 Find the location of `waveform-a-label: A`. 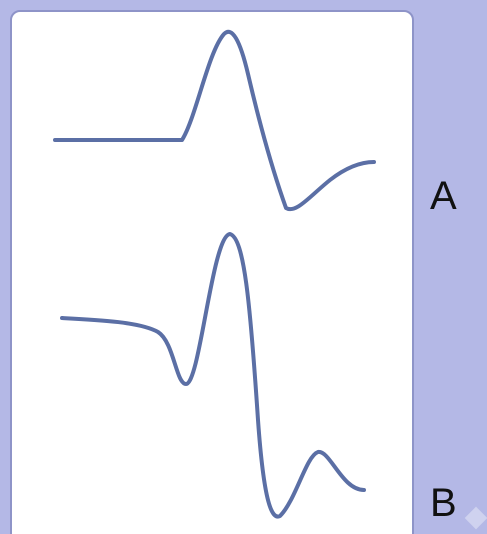

waveform-a-label: A is located at coordinates (443, 196).